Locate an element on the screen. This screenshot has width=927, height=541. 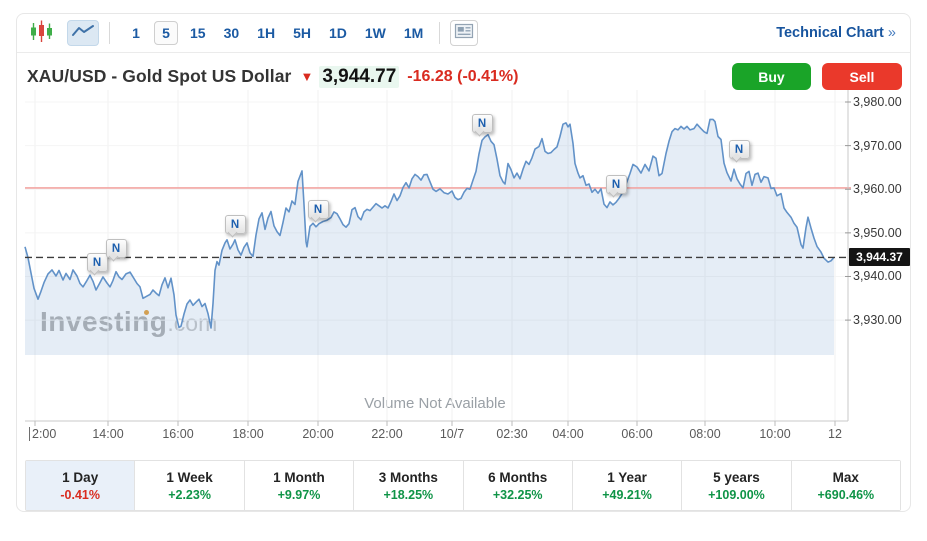
timeframe-selector: 1 5 15 30 1H 5H 1D 1W 1M is located at coordinates (276, 33).